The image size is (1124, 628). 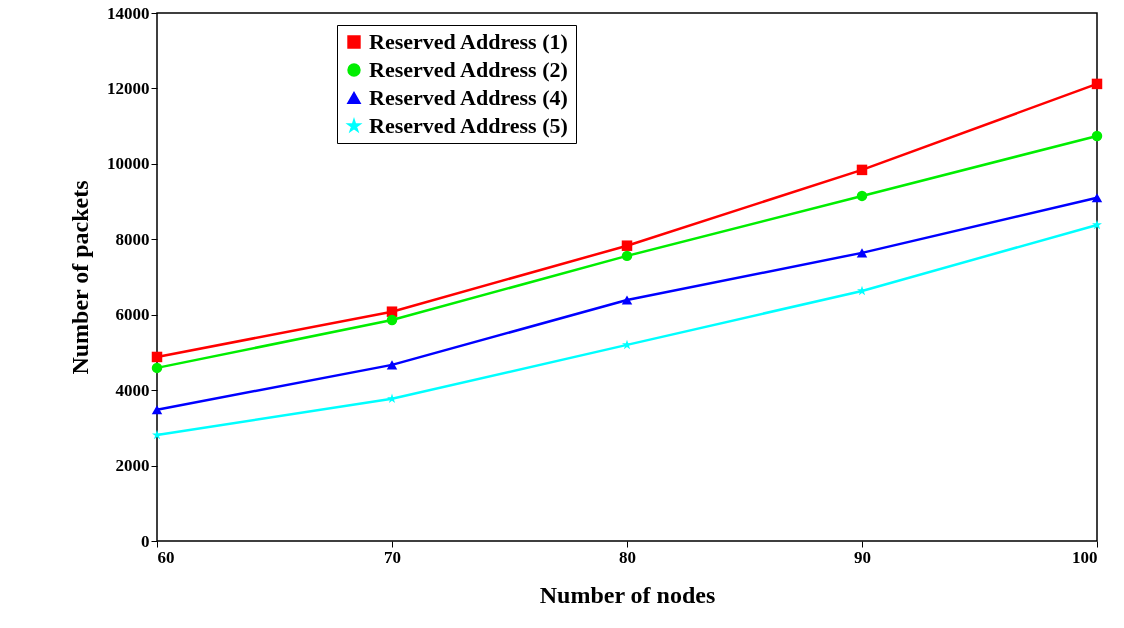 What do you see at coordinates (145, 541) in the screenshot?
I see `y-tick-label: 0` at bounding box center [145, 541].